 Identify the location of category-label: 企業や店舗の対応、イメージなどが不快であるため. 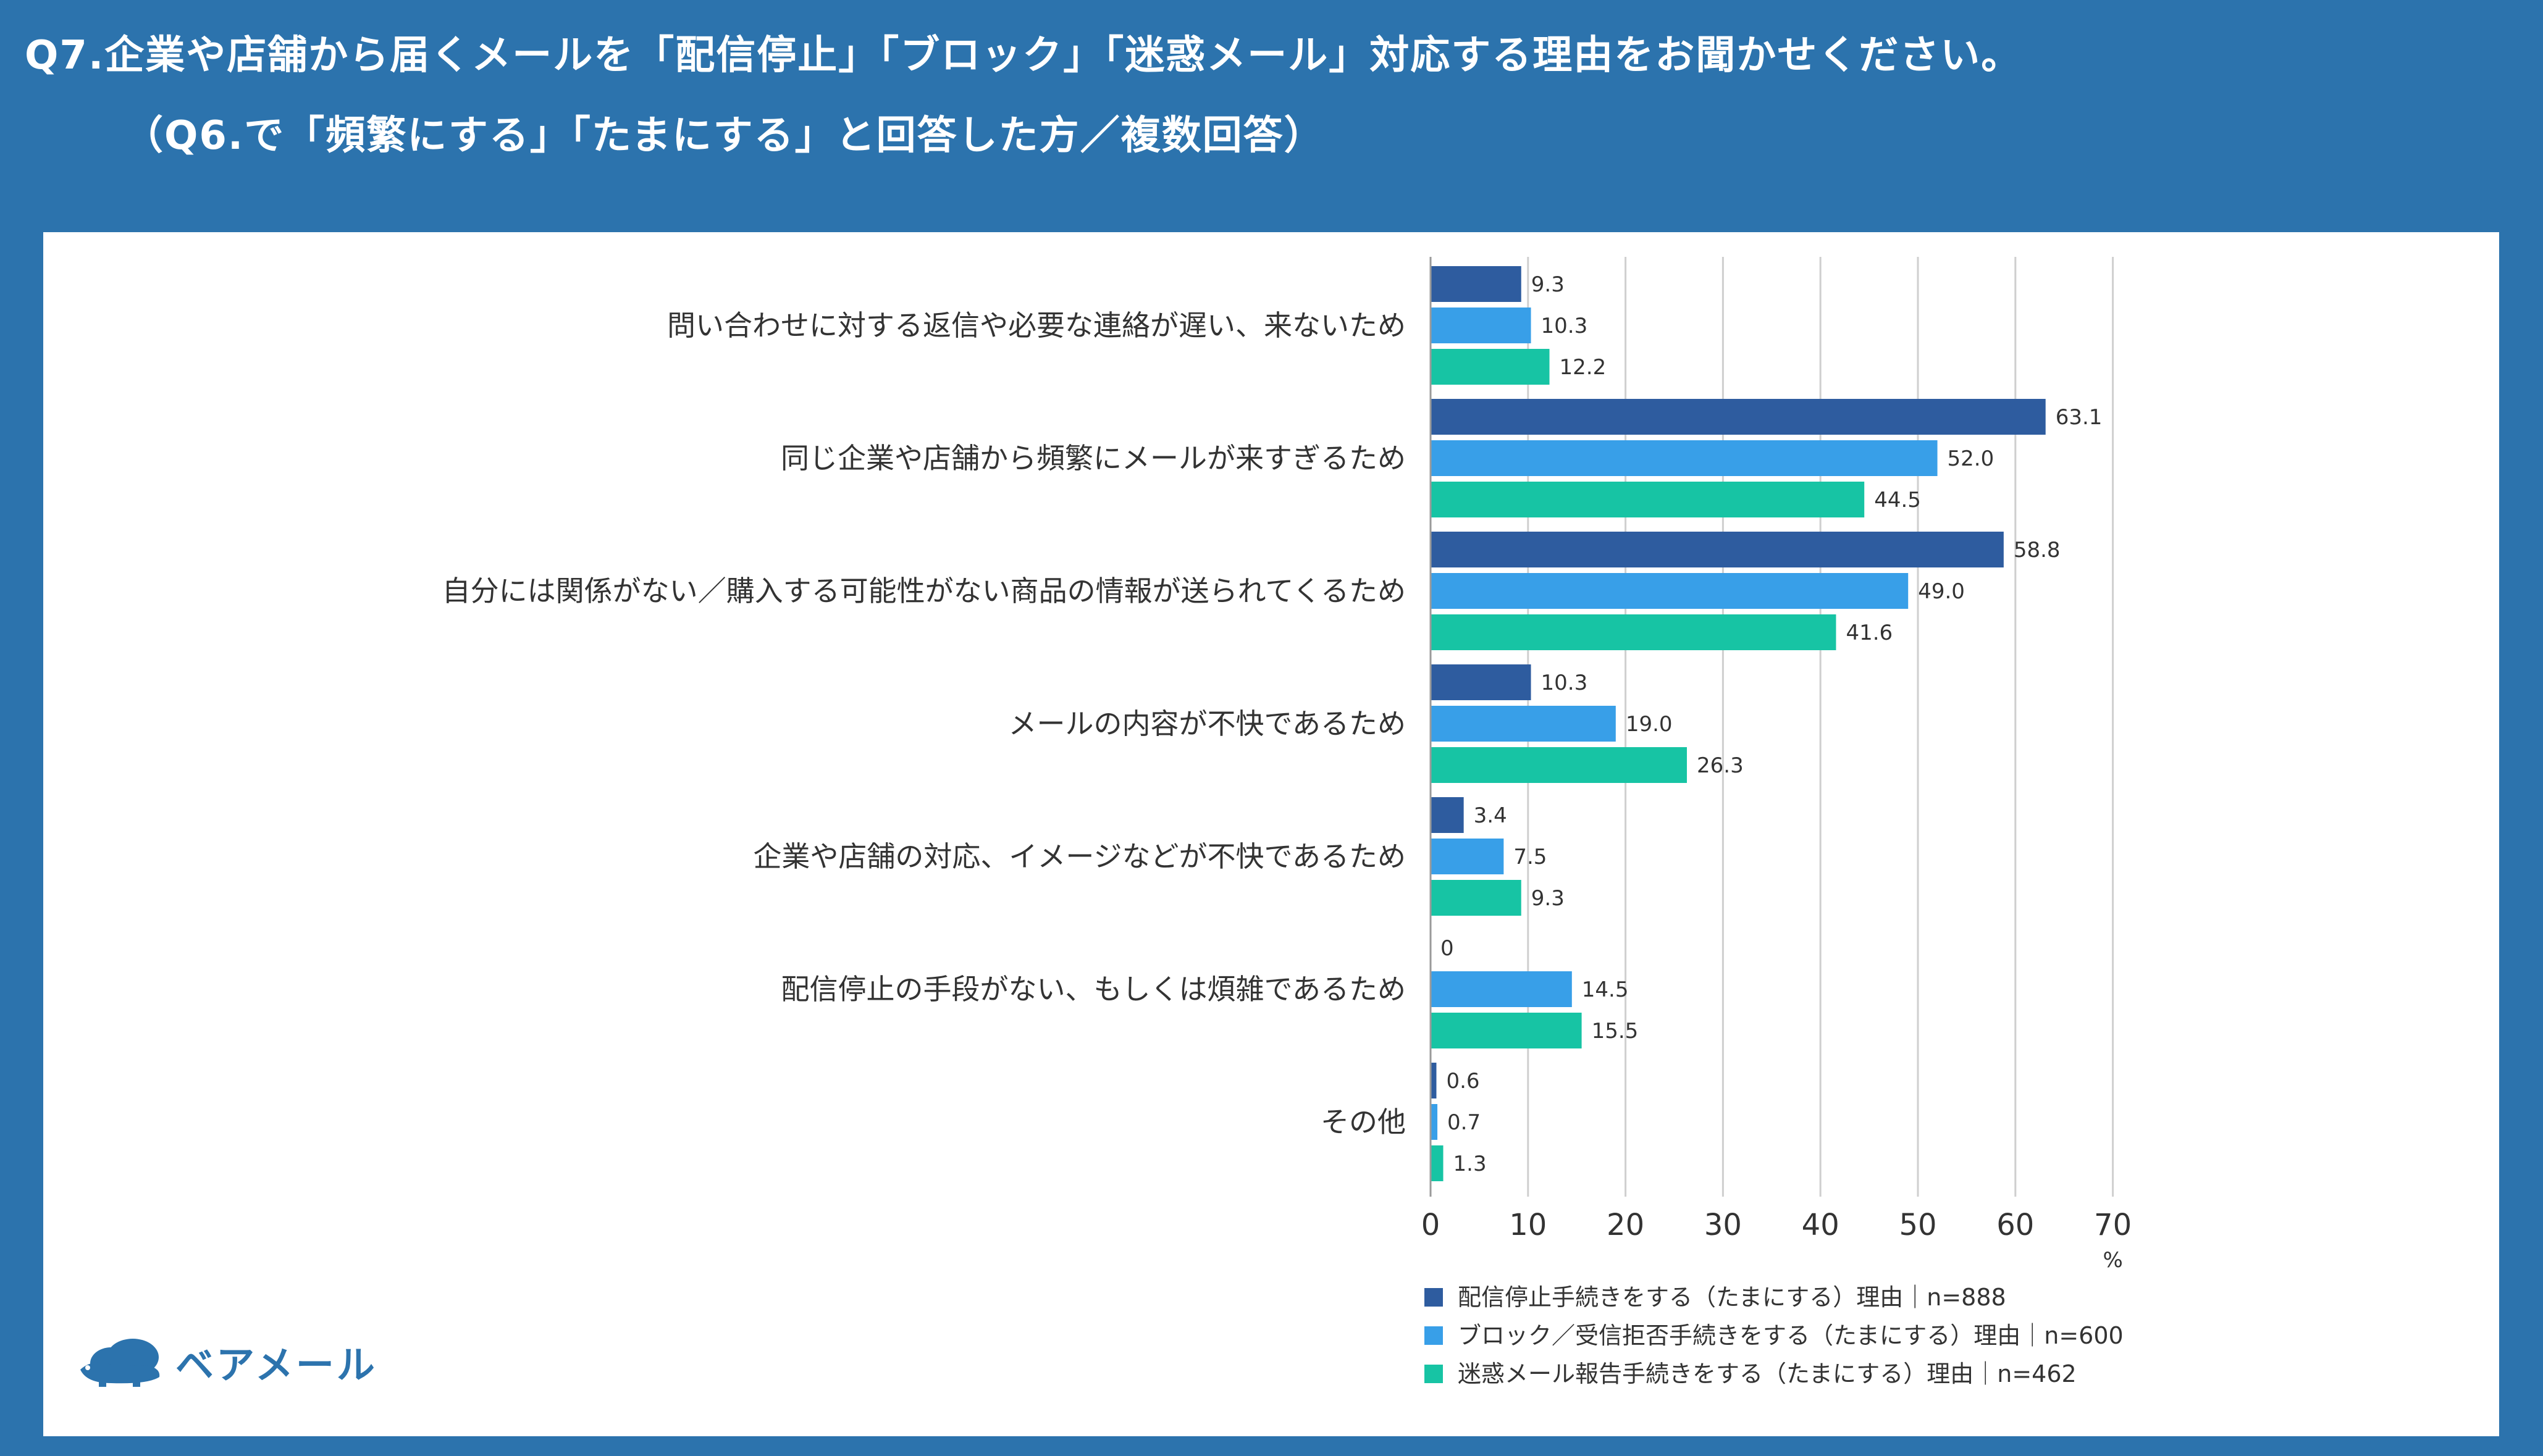
(1079, 856).